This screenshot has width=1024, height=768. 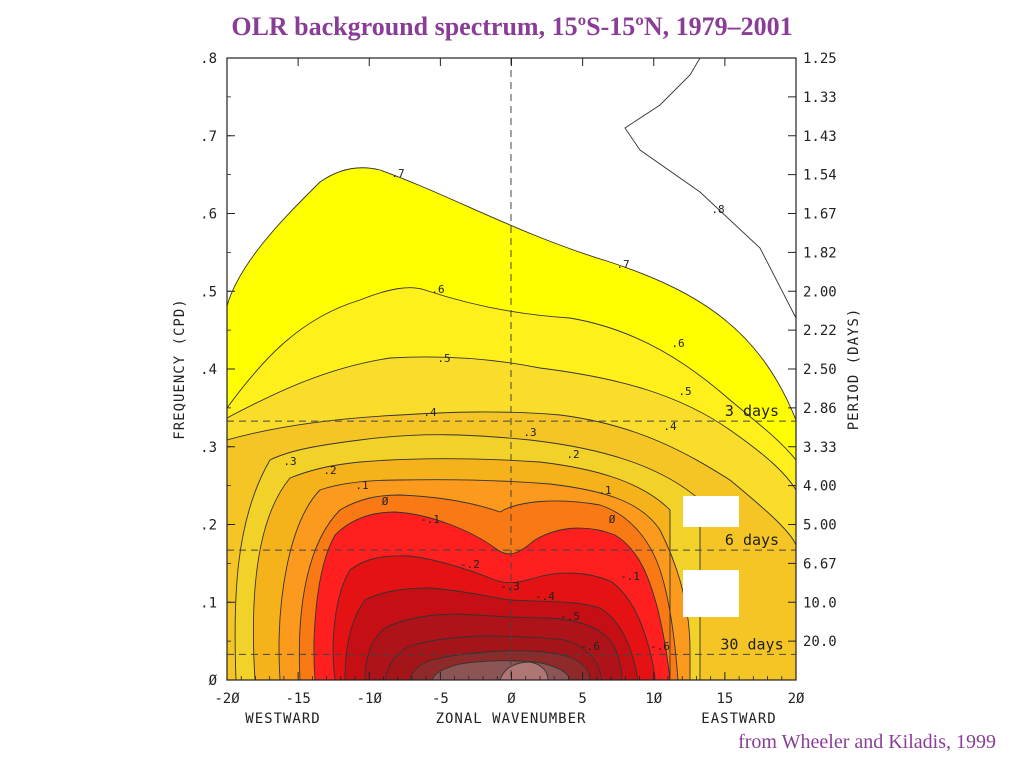 I want to click on contour-label: .8, so click(x=717, y=209).